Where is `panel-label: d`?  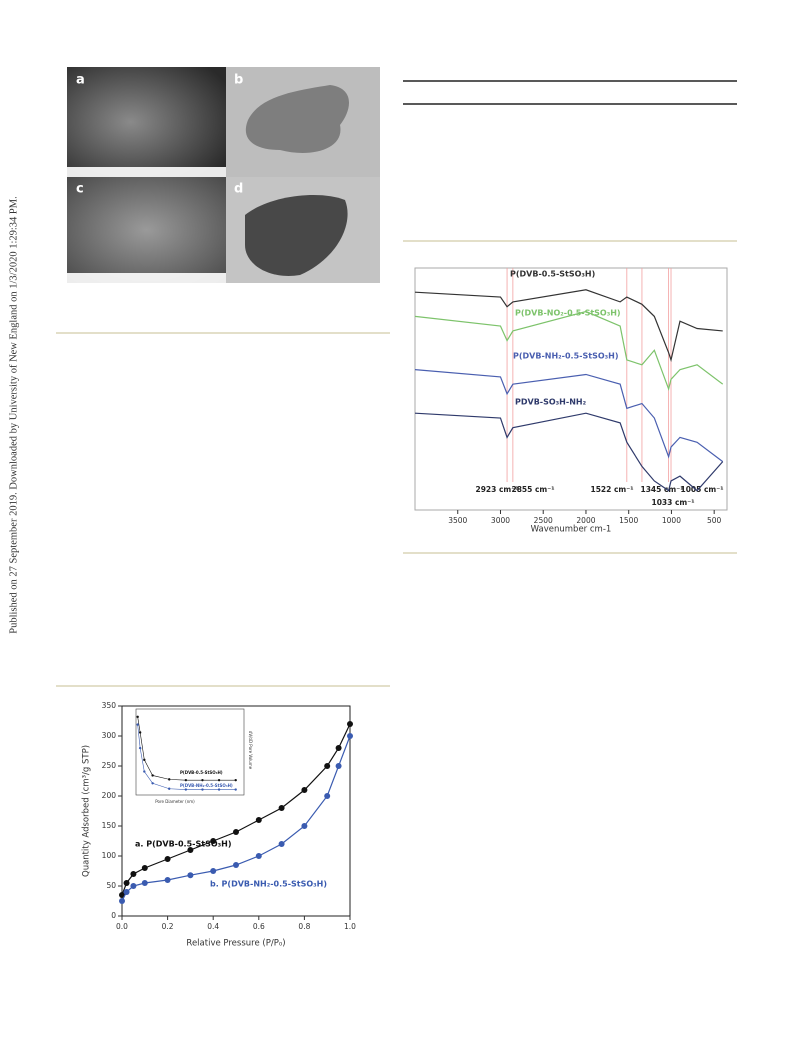 panel-label: d is located at coordinates (238, 189).